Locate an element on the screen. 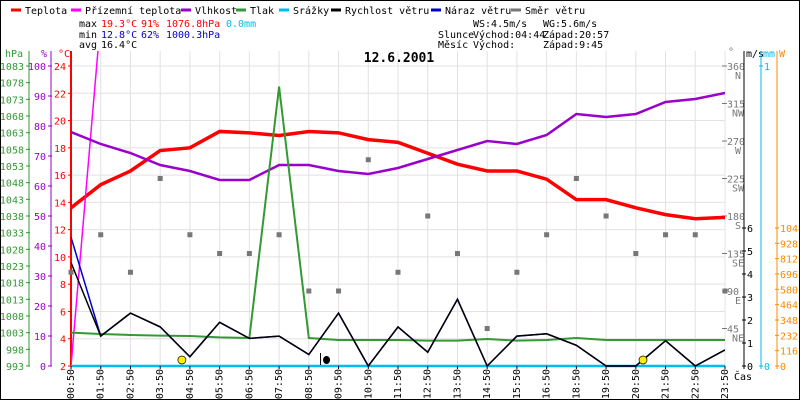 Image resolution: width=800 pixels, height=400 pixels. x-tick-label: 08:50 is located at coordinates (309, 384).